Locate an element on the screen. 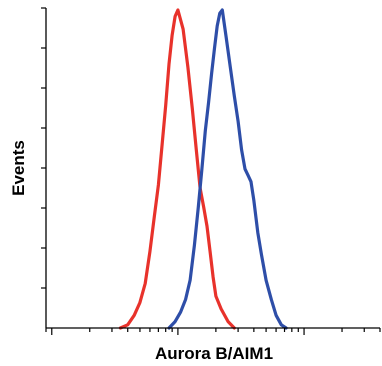  y-axis-label: Events is located at coordinates (18, 168).